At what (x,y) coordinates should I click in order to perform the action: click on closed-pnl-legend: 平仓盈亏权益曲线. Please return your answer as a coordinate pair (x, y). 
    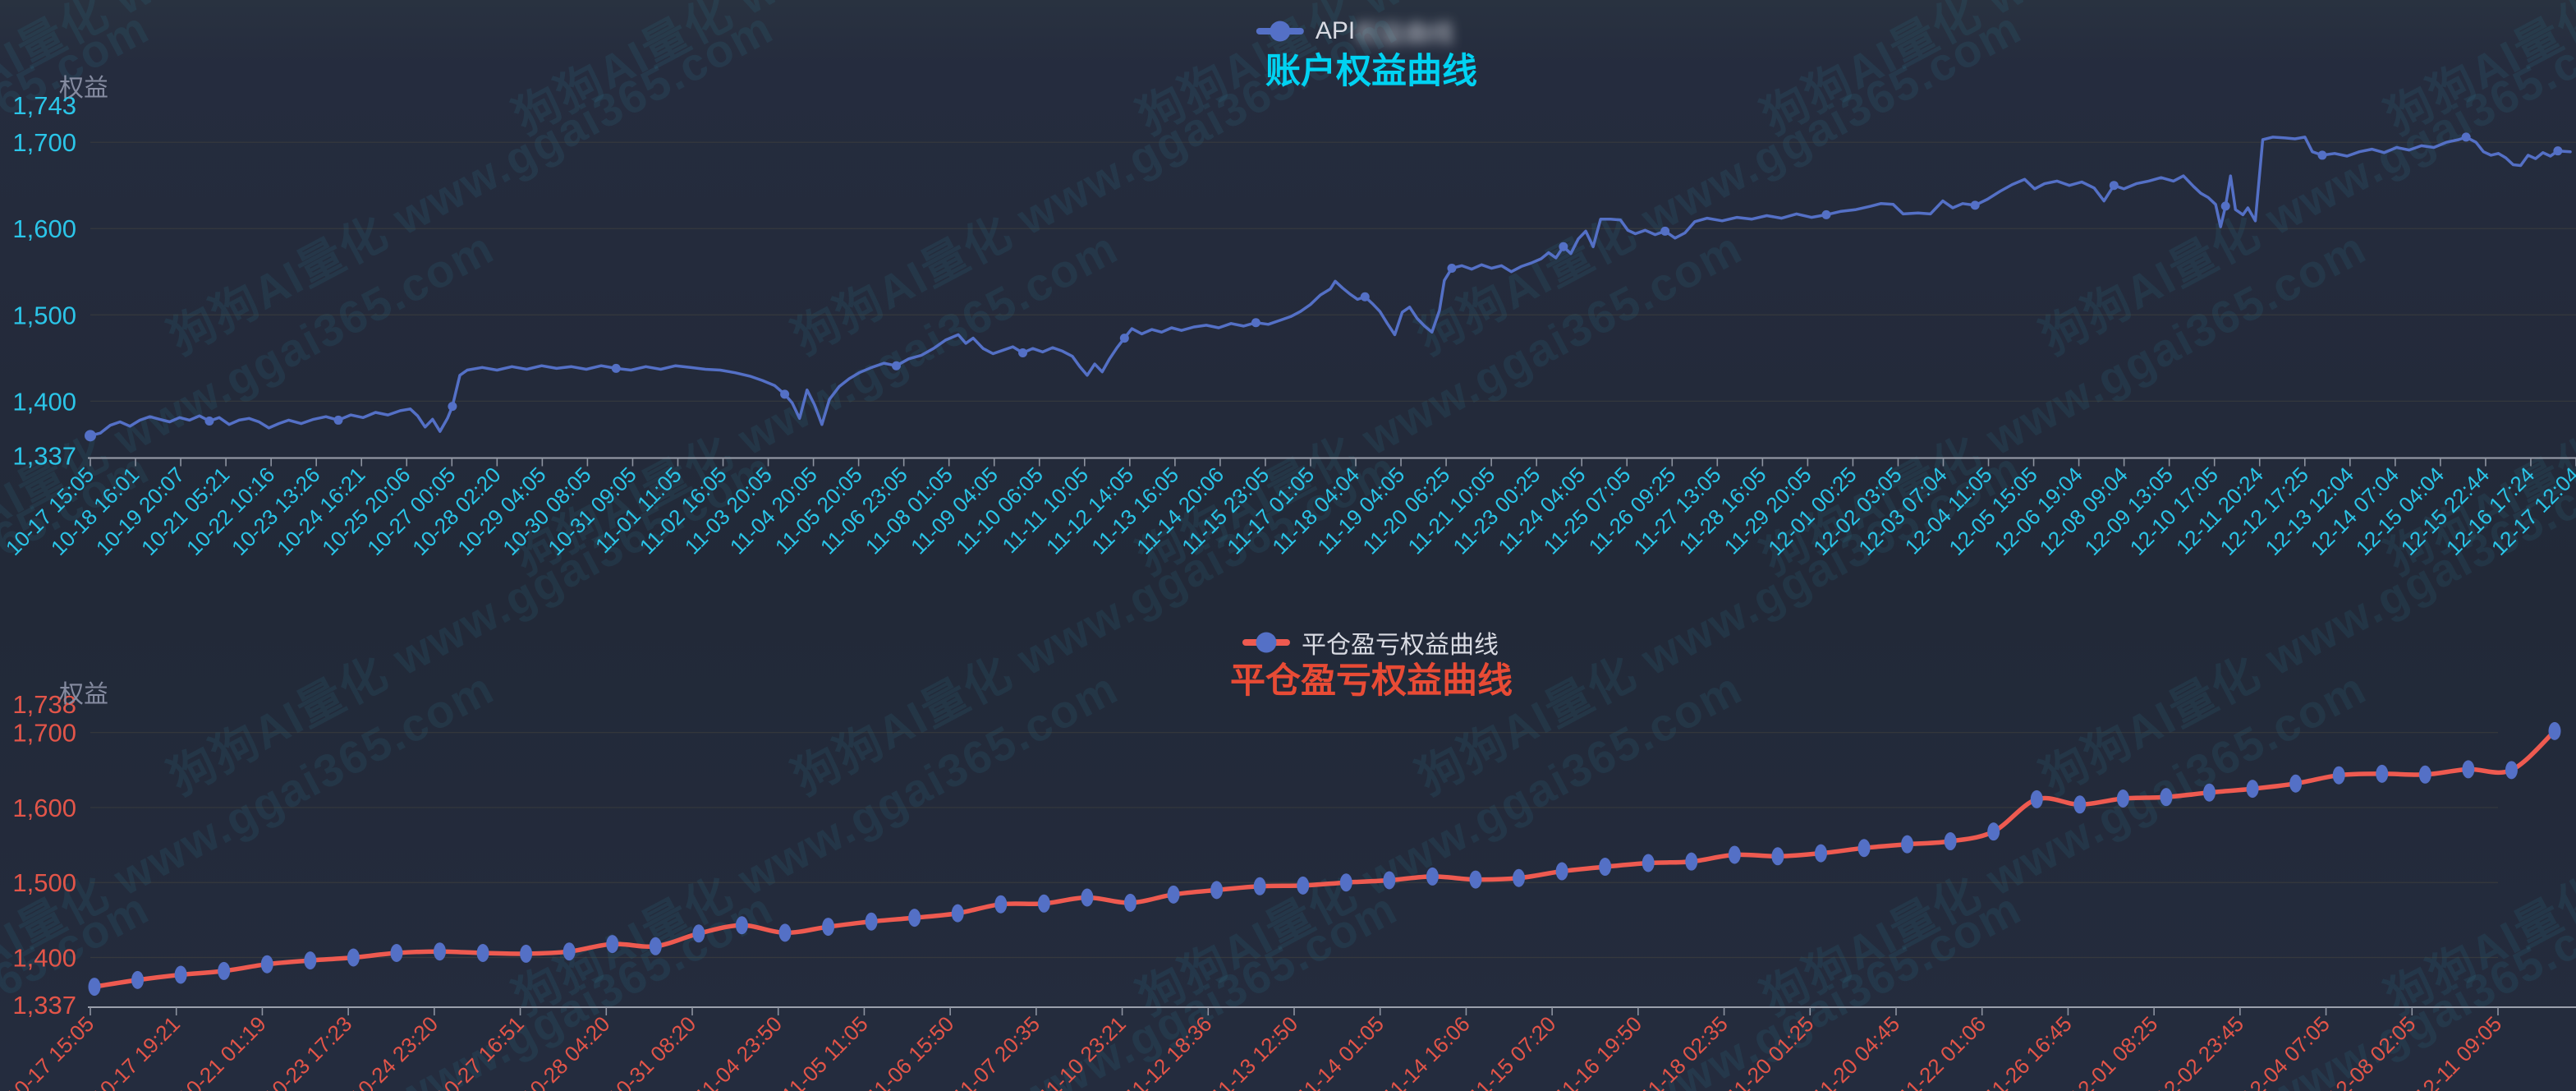
    Looking at the image, I should click on (1370, 642).